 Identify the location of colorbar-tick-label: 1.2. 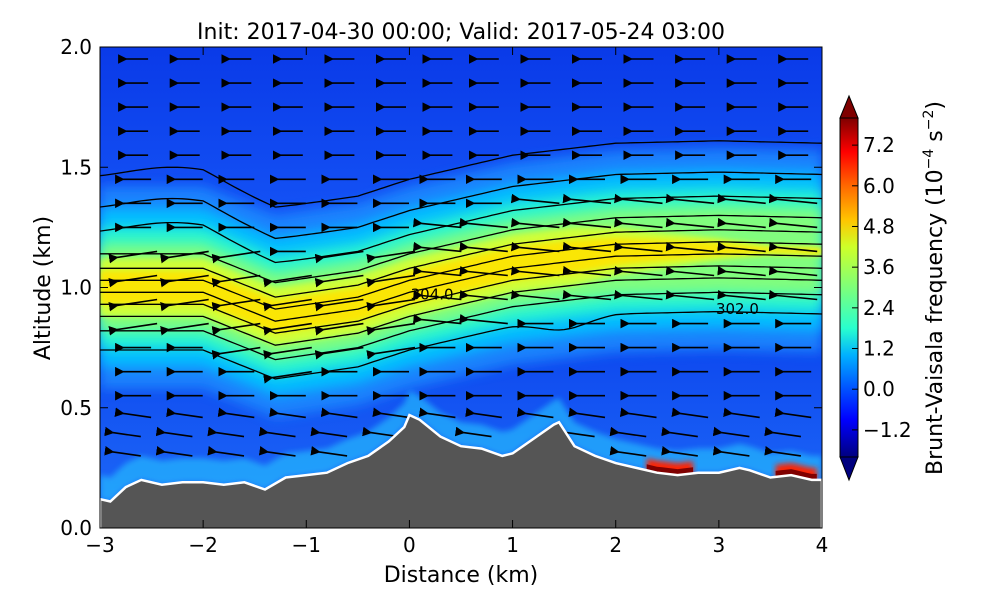
(879, 349).